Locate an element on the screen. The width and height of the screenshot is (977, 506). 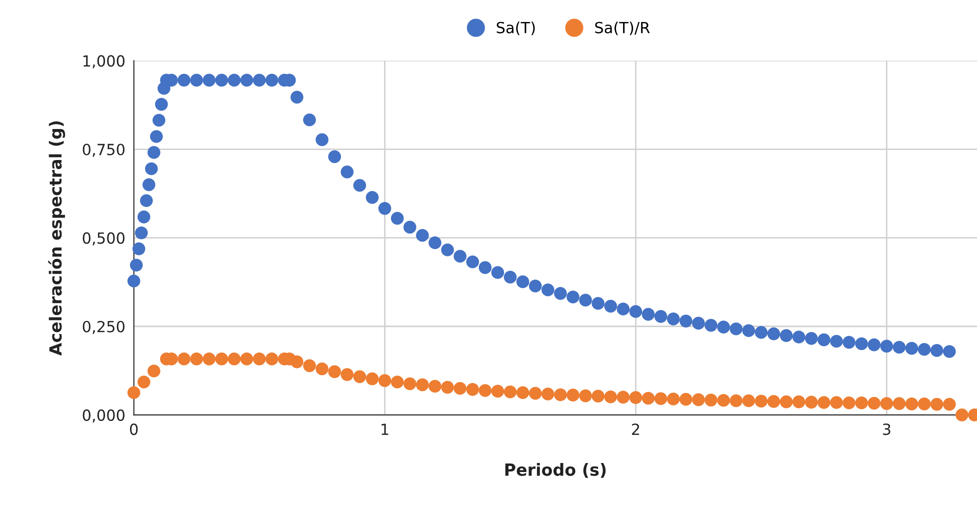
y-tick-label: 1,000 is located at coordinates (103, 61).